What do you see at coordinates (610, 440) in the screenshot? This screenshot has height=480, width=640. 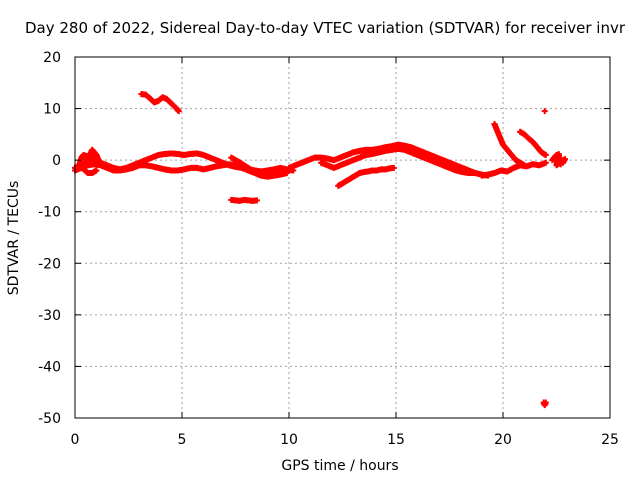 I see `x-tick-label: 25` at bounding box center [610, 440].